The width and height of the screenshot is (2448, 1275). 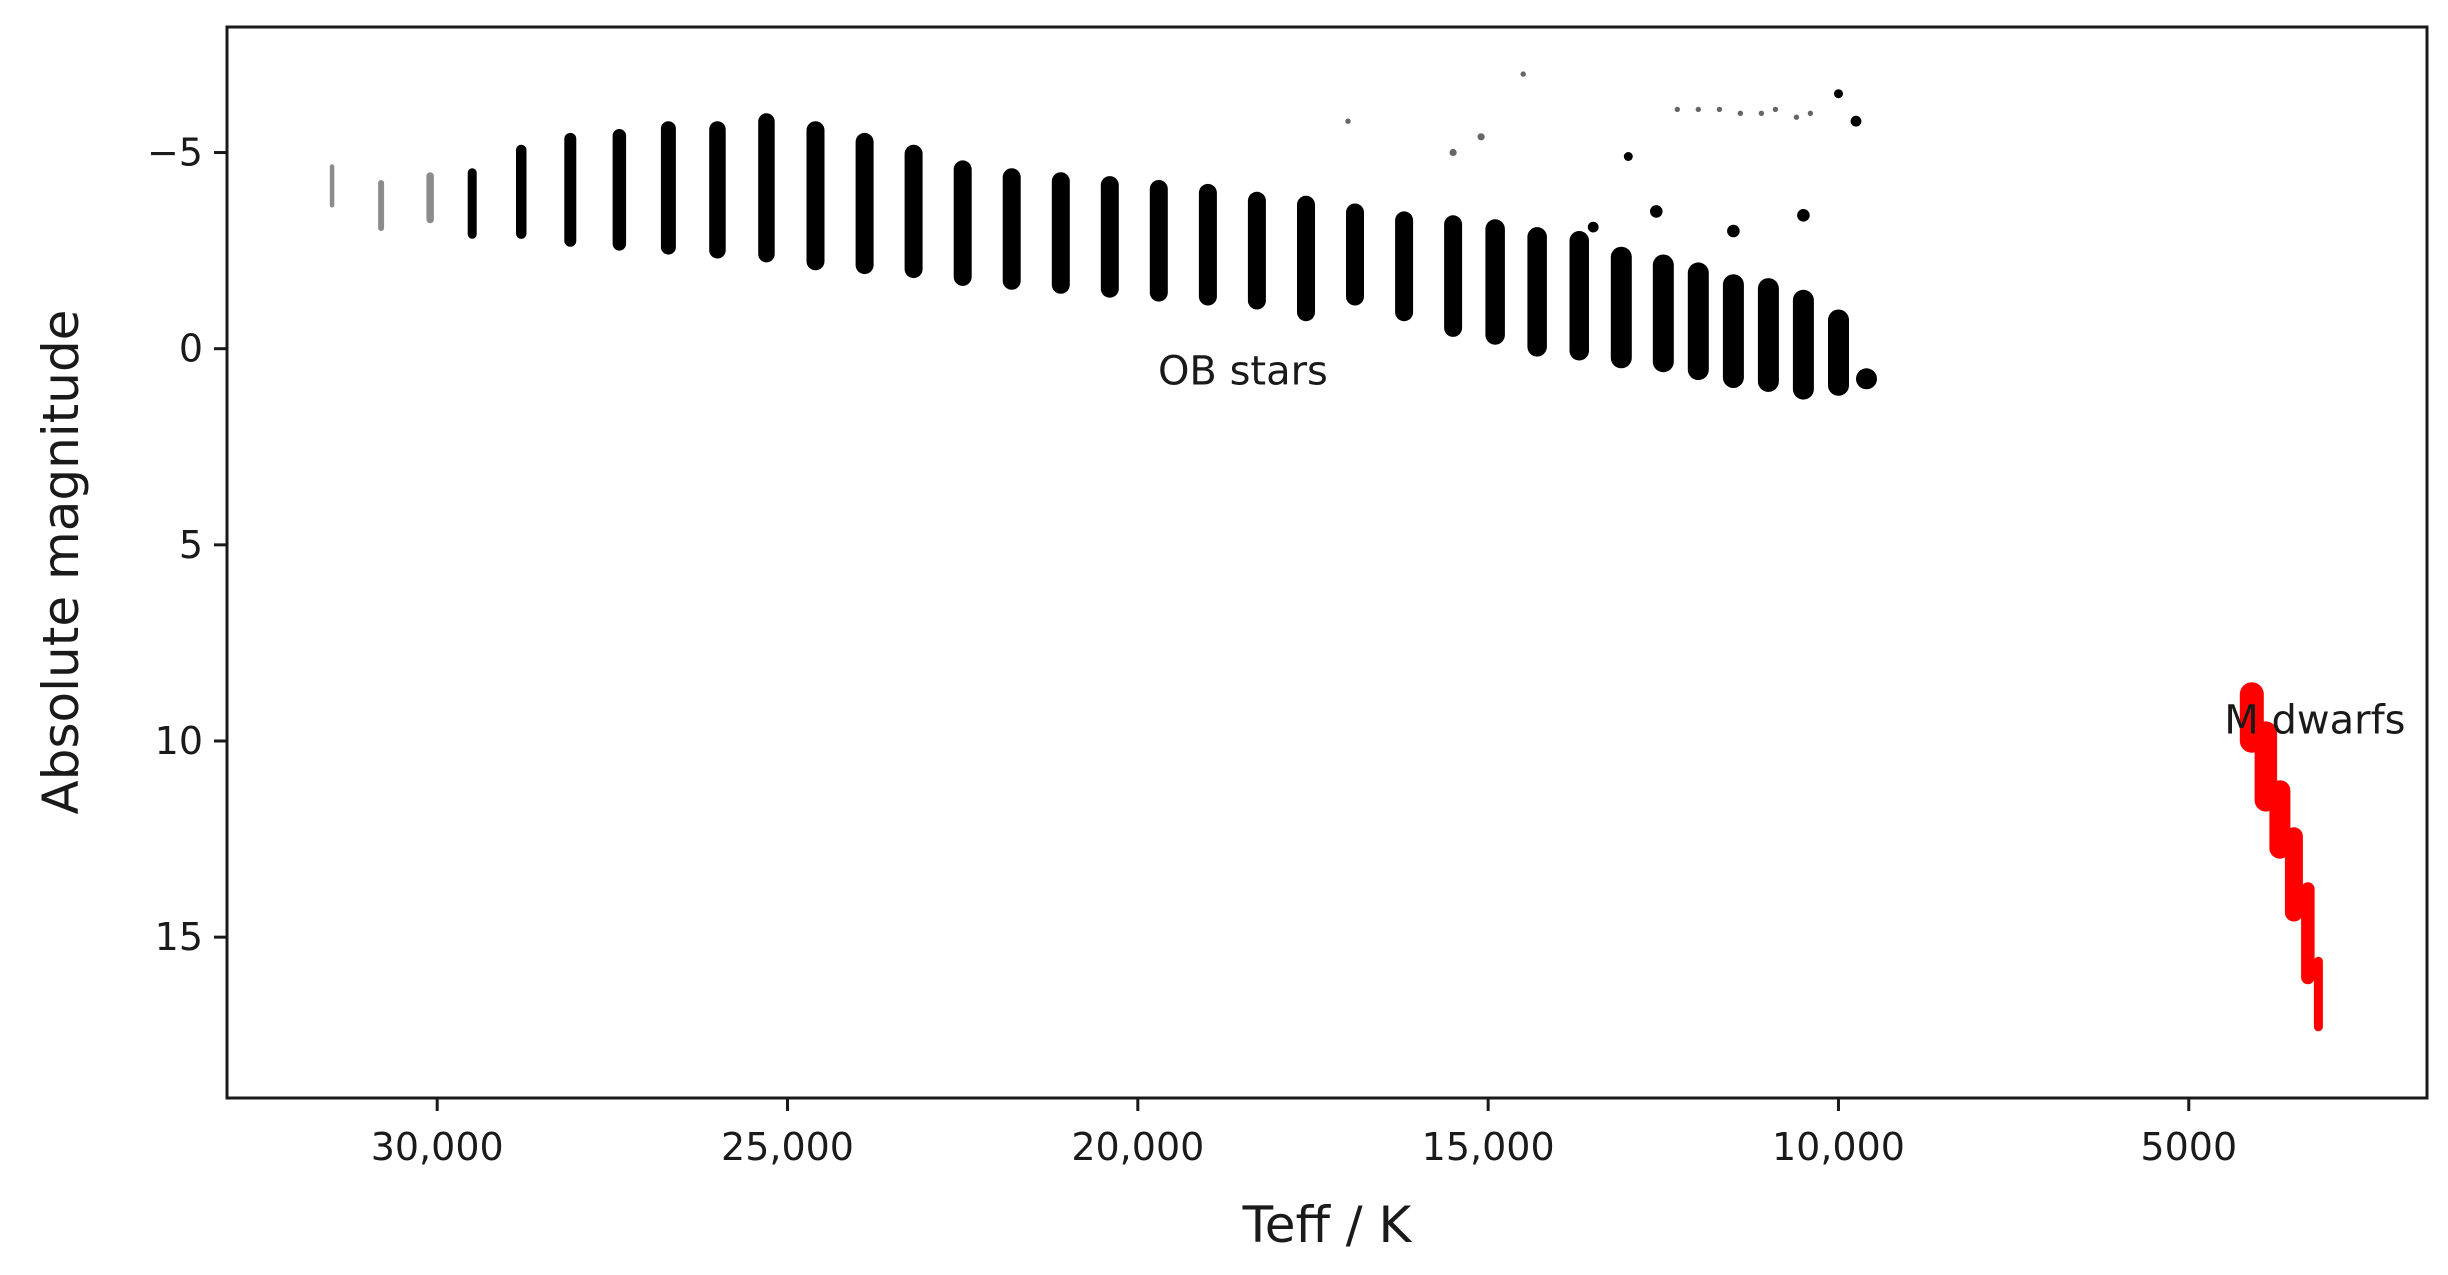 What do you see at coordinates (2188, 1147) in the screenshot?
I see `x-tick-label: 5000` at bounding box center [2188, 1147].